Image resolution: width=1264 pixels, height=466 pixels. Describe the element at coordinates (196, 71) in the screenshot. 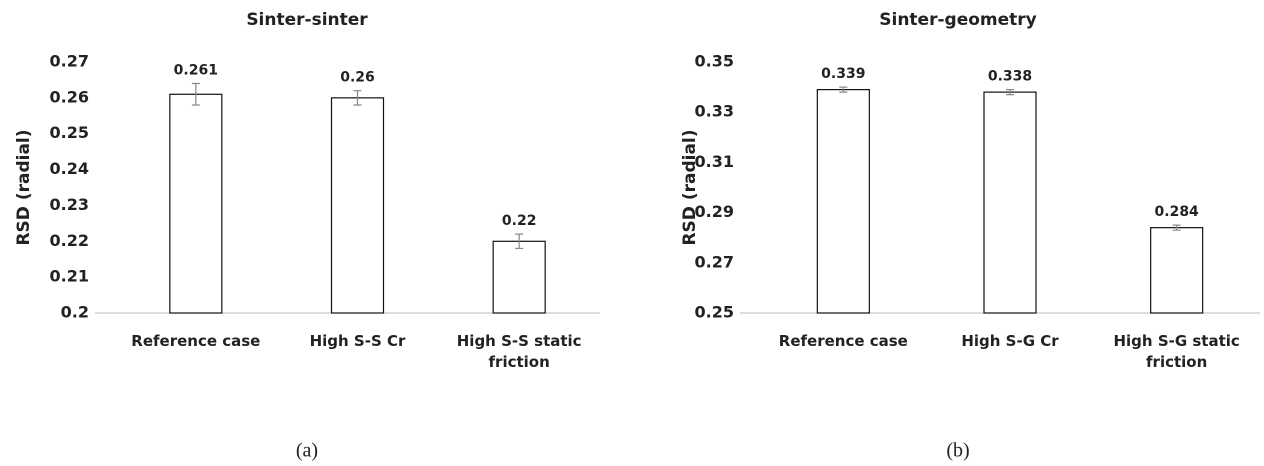

I see `data-label: 0.261` at that location.